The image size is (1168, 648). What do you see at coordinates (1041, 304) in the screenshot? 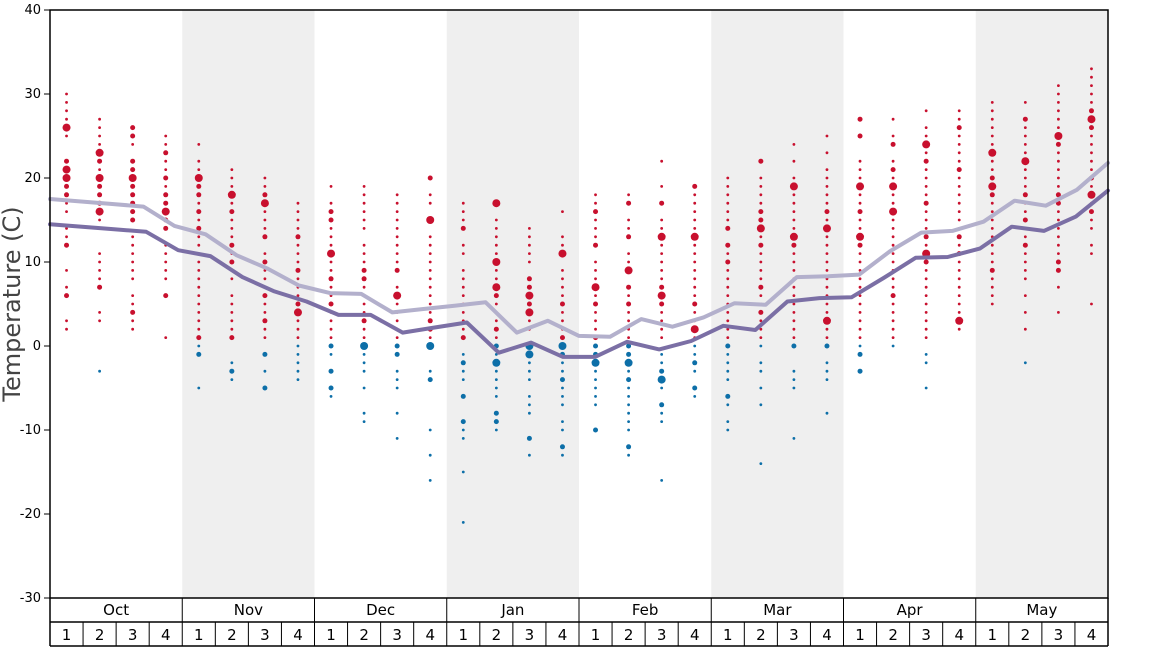
I see `month-band-may` at bounding box center [1041, 304].